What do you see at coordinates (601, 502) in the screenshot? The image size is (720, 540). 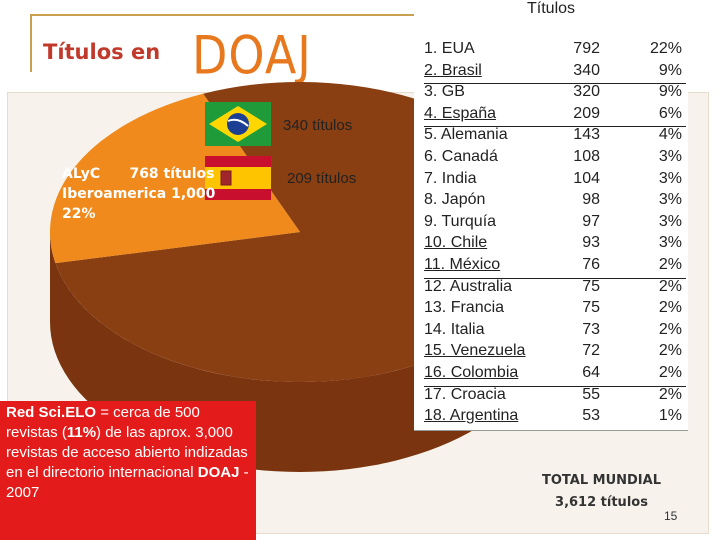 I see `total-count: 3,612 títulos` at bounding box center [601, 502].